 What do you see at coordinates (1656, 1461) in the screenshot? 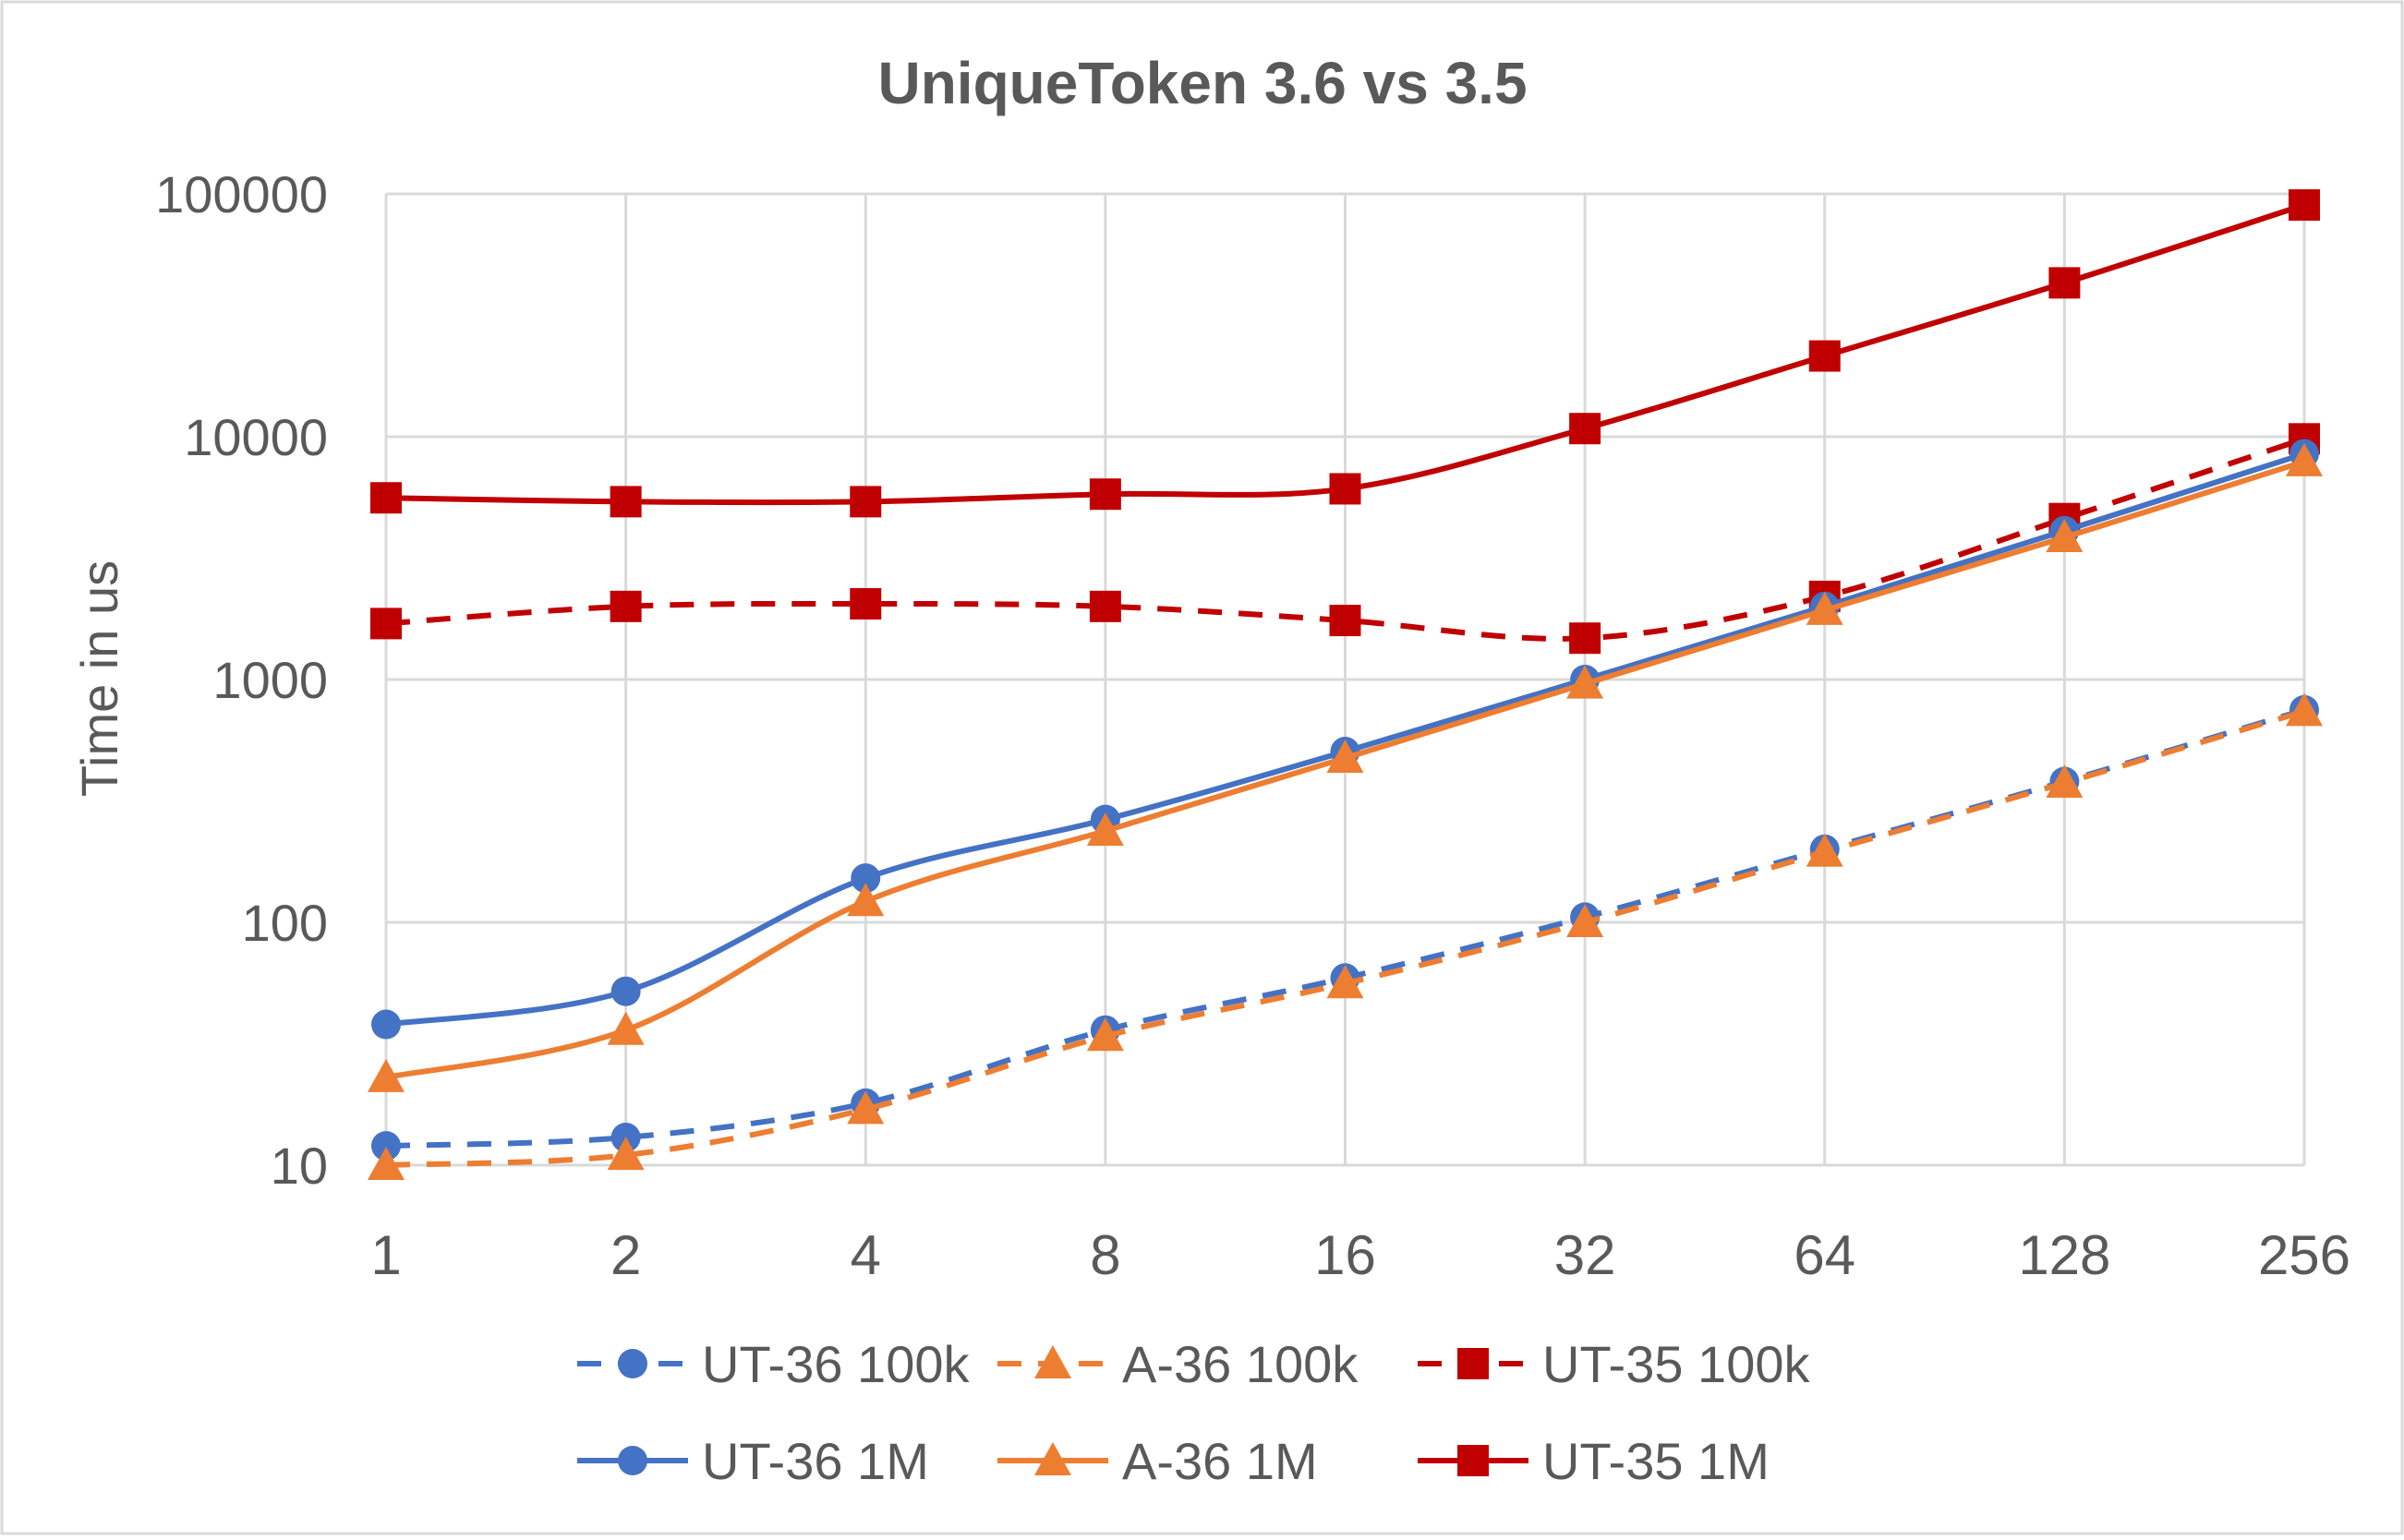
I see `legend-label: UT-35 1M` at bounding box center [1656, 1461].